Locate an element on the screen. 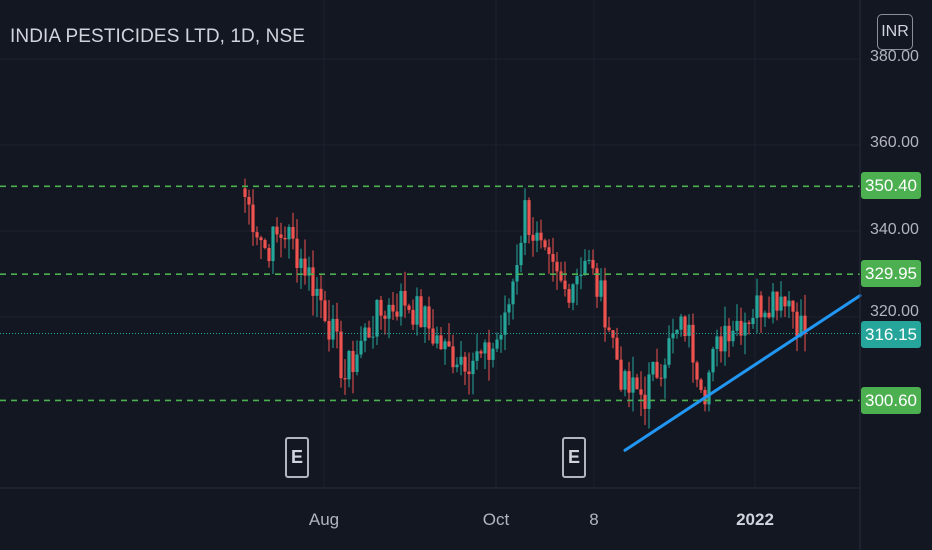 The image size is (932, 550). x-tick-label: 8 is located at coordinates (594, 519).